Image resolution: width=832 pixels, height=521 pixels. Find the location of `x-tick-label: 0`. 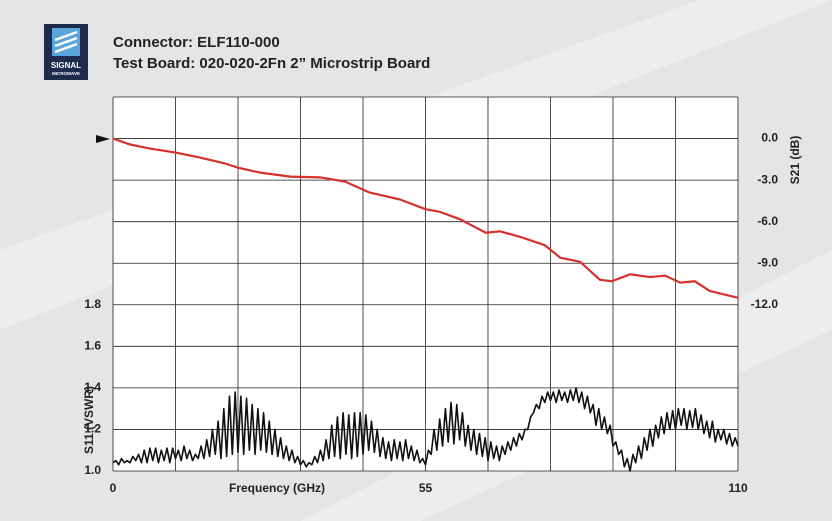

x-tick-label: 0 is located at coordinates (113, 488).